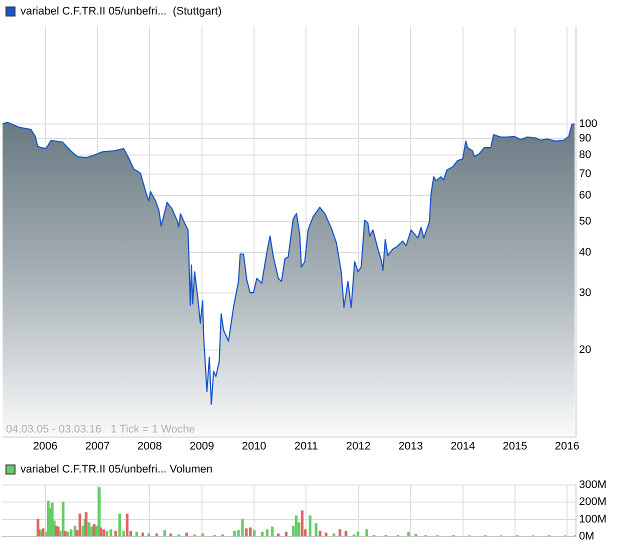 This screenshot has width=620, height=546. Describe the element at coordinates (121, 12) in the screenshot. I see `legend-label: variabel C.F.TR.II 05/unbefri... (Stuttgart)` at that location.